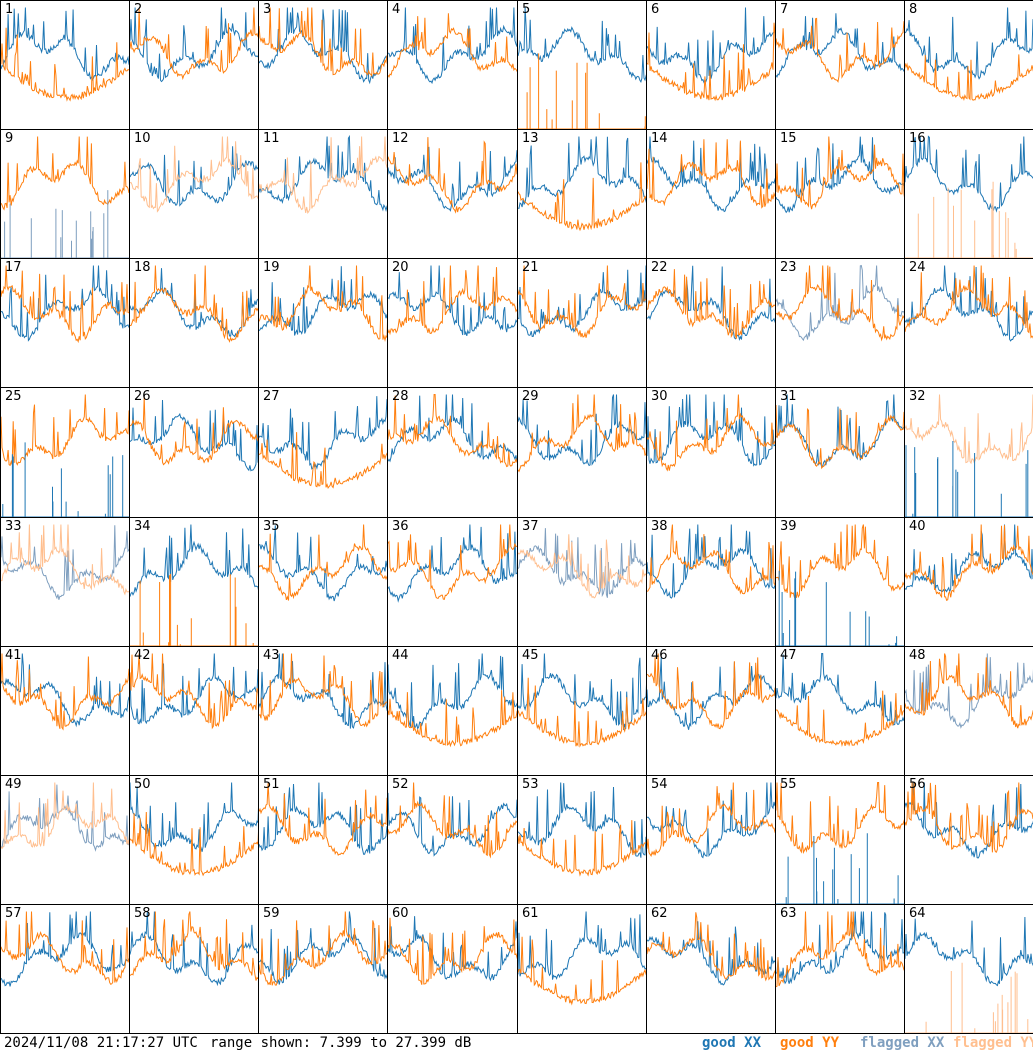 Image resolution: width=1033 pixels, height=1053 pixels. I want to click on panel-60: 60, so click(452, 969).